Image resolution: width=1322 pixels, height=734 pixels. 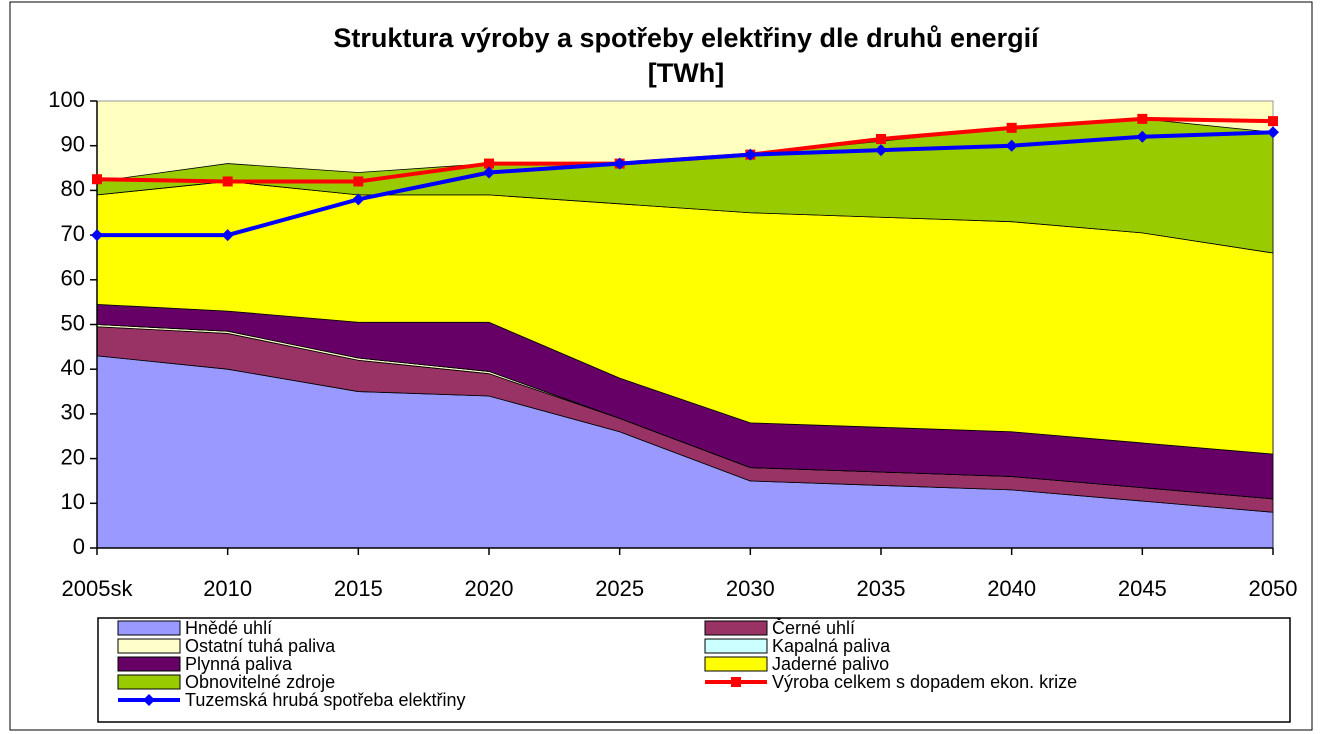 What do you see at coordinates (239, 664) in the screenshot?
I see `legend-label: Plynná paliva` at bounding box center [239, 664].